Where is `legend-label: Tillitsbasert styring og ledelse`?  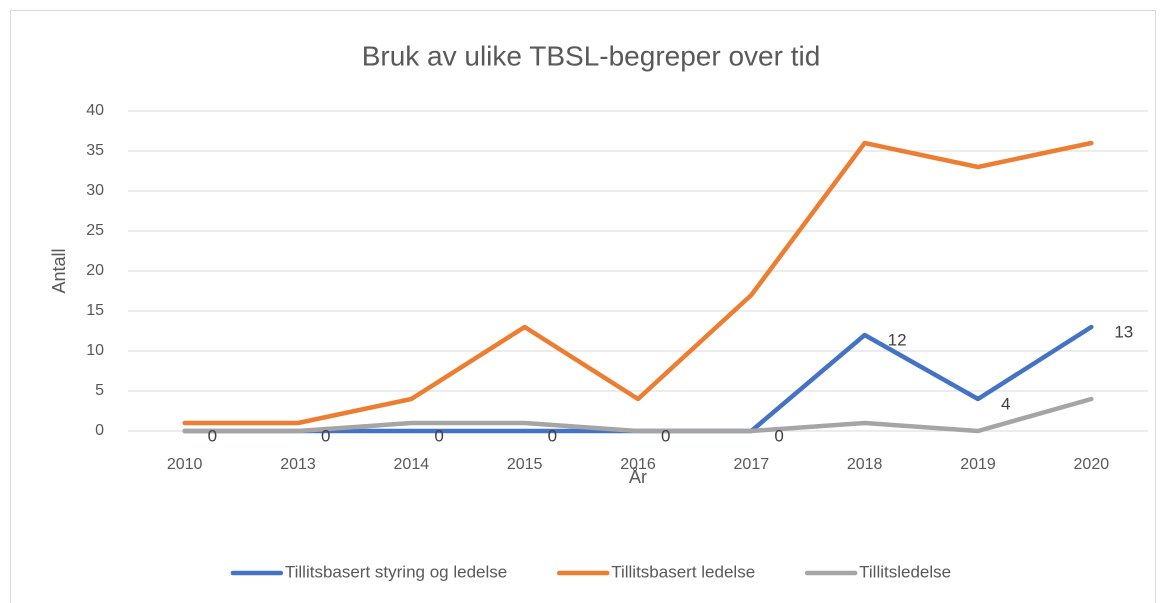 legend-label: Tillitsbasert styring og ledelse is located at coordinates (396, 571).